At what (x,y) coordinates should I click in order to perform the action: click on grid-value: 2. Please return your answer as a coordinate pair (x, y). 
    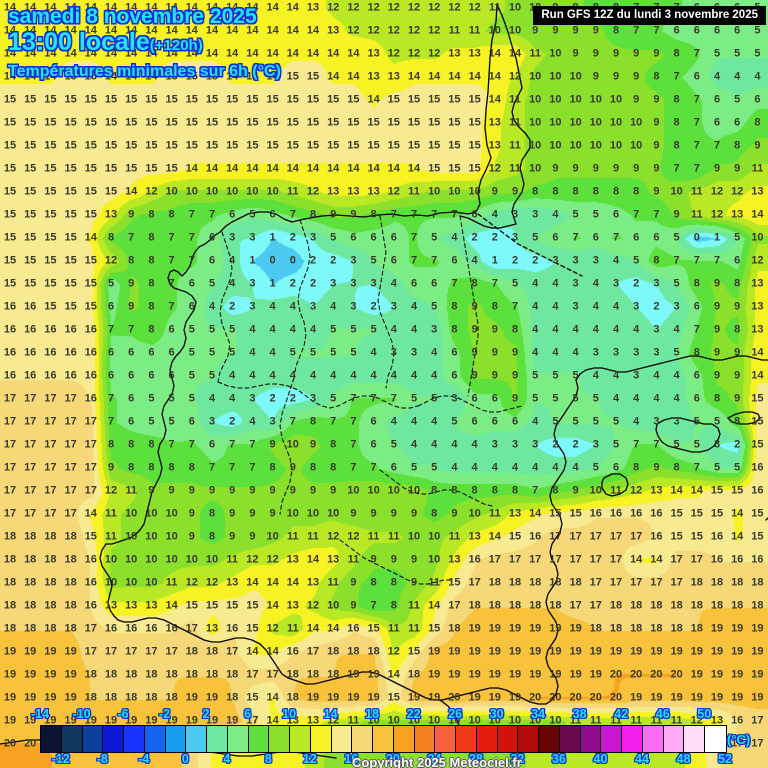
    Looking at the image, I should click on (474, 237).